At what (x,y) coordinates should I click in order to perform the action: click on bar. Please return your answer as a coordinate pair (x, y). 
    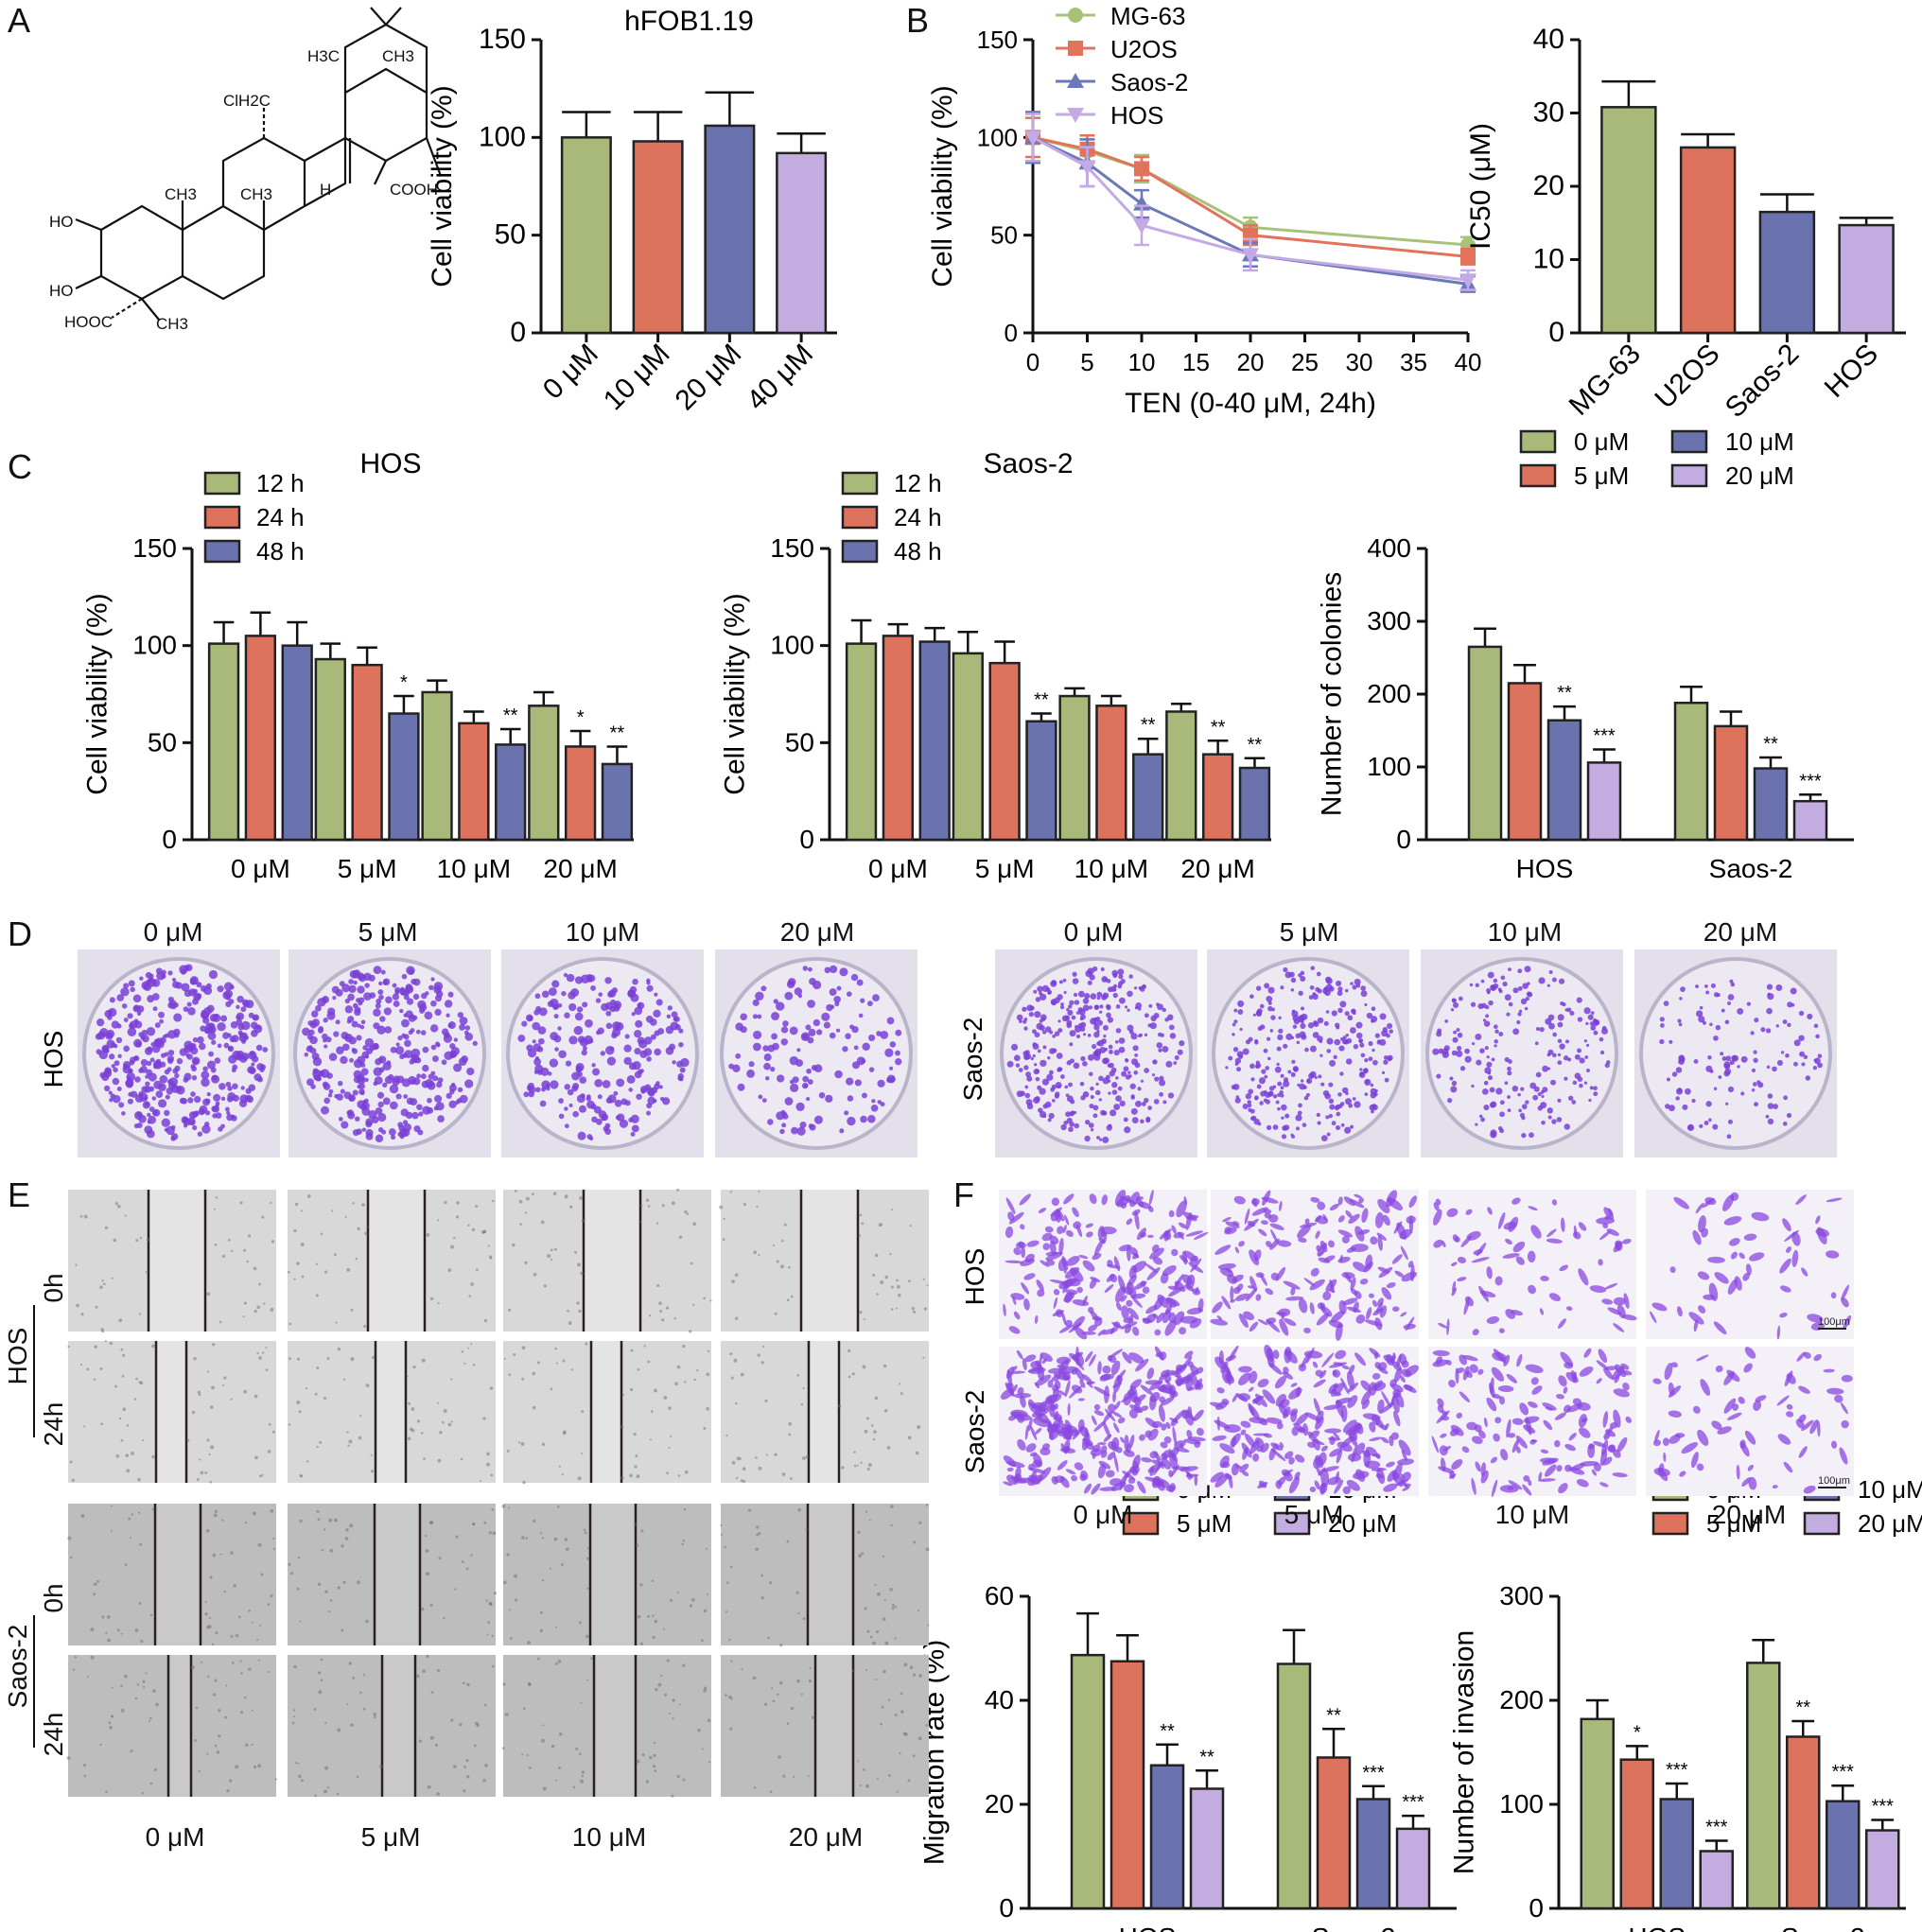
    Looking at the image, I should click on (511, 792).